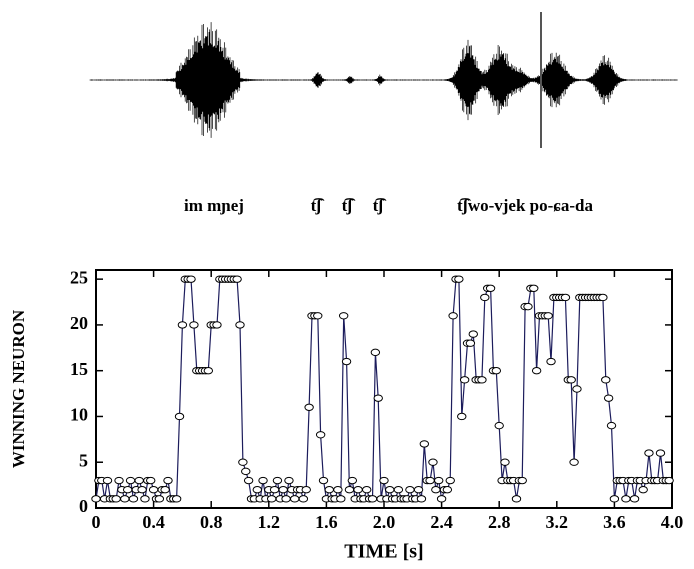 The image size is (694, 569). I want to click on phonetic-label: t͡ʃwo-vjek po-ɕa-da, so click(525, 205).